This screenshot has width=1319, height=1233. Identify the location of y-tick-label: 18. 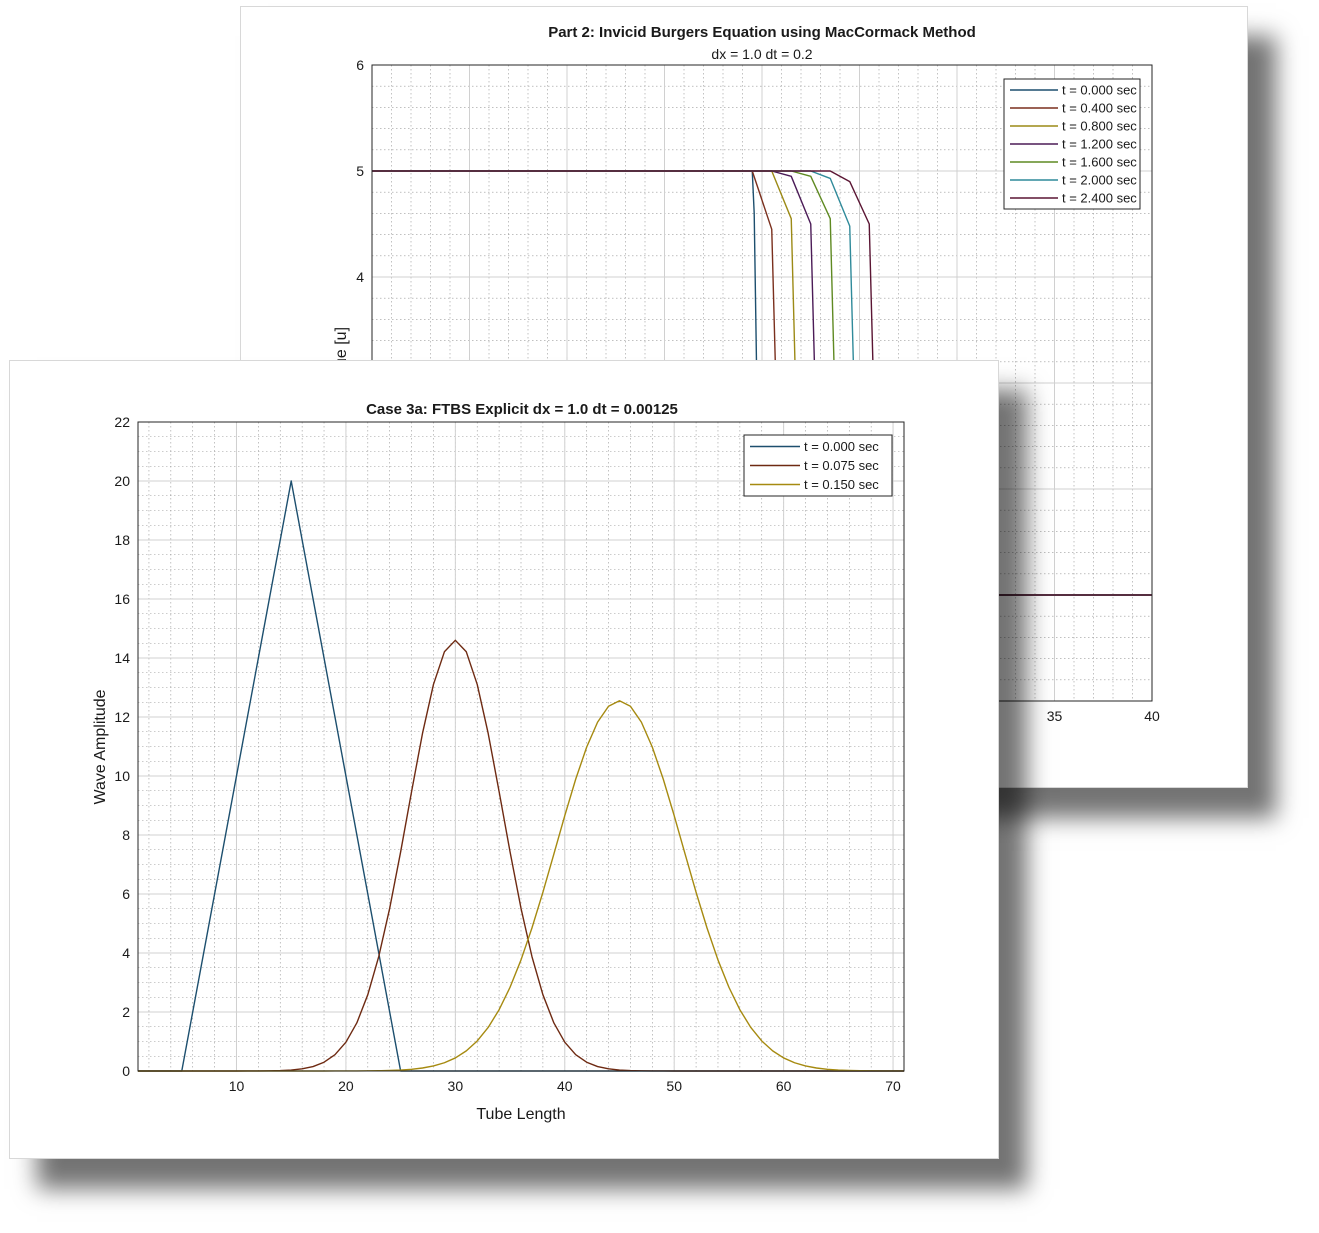
(122, 540).